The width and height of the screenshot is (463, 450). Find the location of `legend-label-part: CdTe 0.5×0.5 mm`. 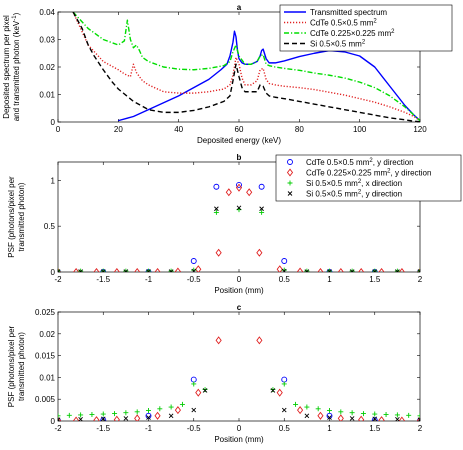

legend-label-part: CdTe 0.5×0.5 mm is located at coordinates (338, 162).